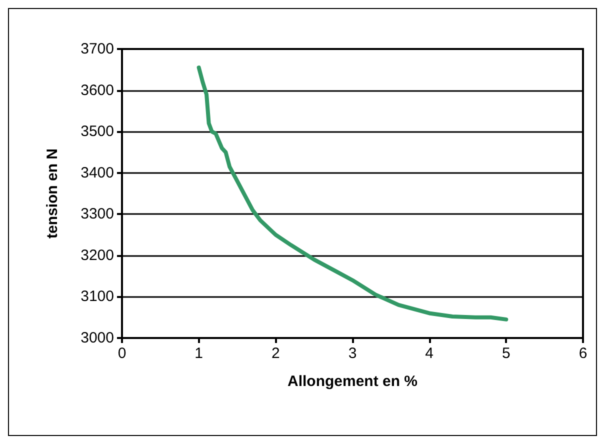  Describe the element at coordinates (275, 353) in the screenshot. I see `x-tick-label: 2` at that location.